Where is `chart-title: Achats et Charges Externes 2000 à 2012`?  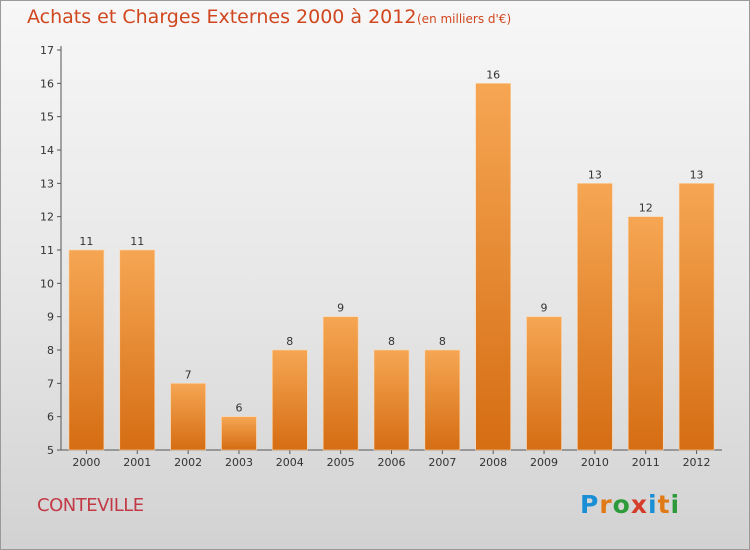 chart-title: Achats et Charges Externes 2000 à 2012 is located at coordinates (222, 17).